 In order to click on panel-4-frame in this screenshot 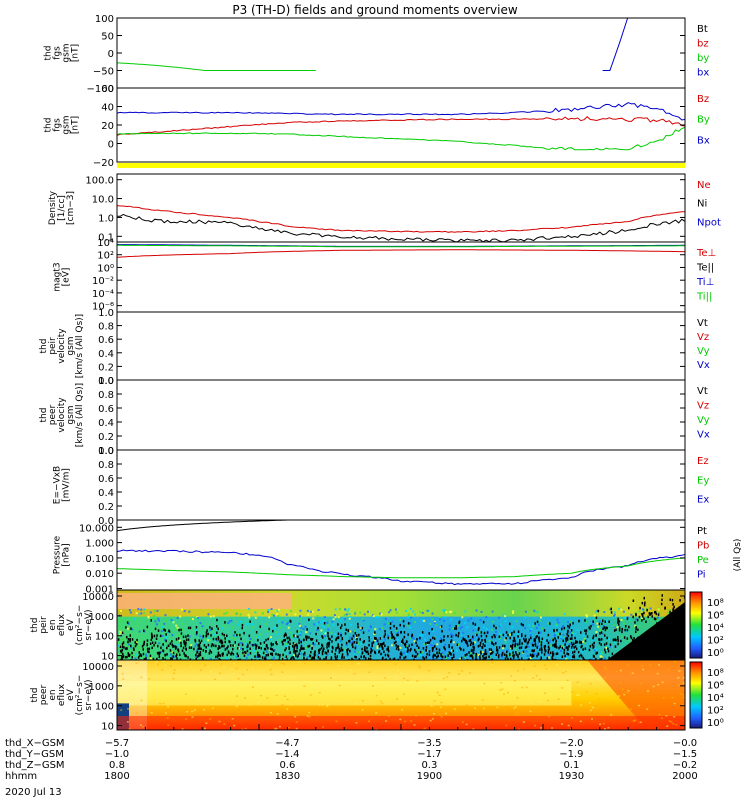, I will do `click(401, 277)`.